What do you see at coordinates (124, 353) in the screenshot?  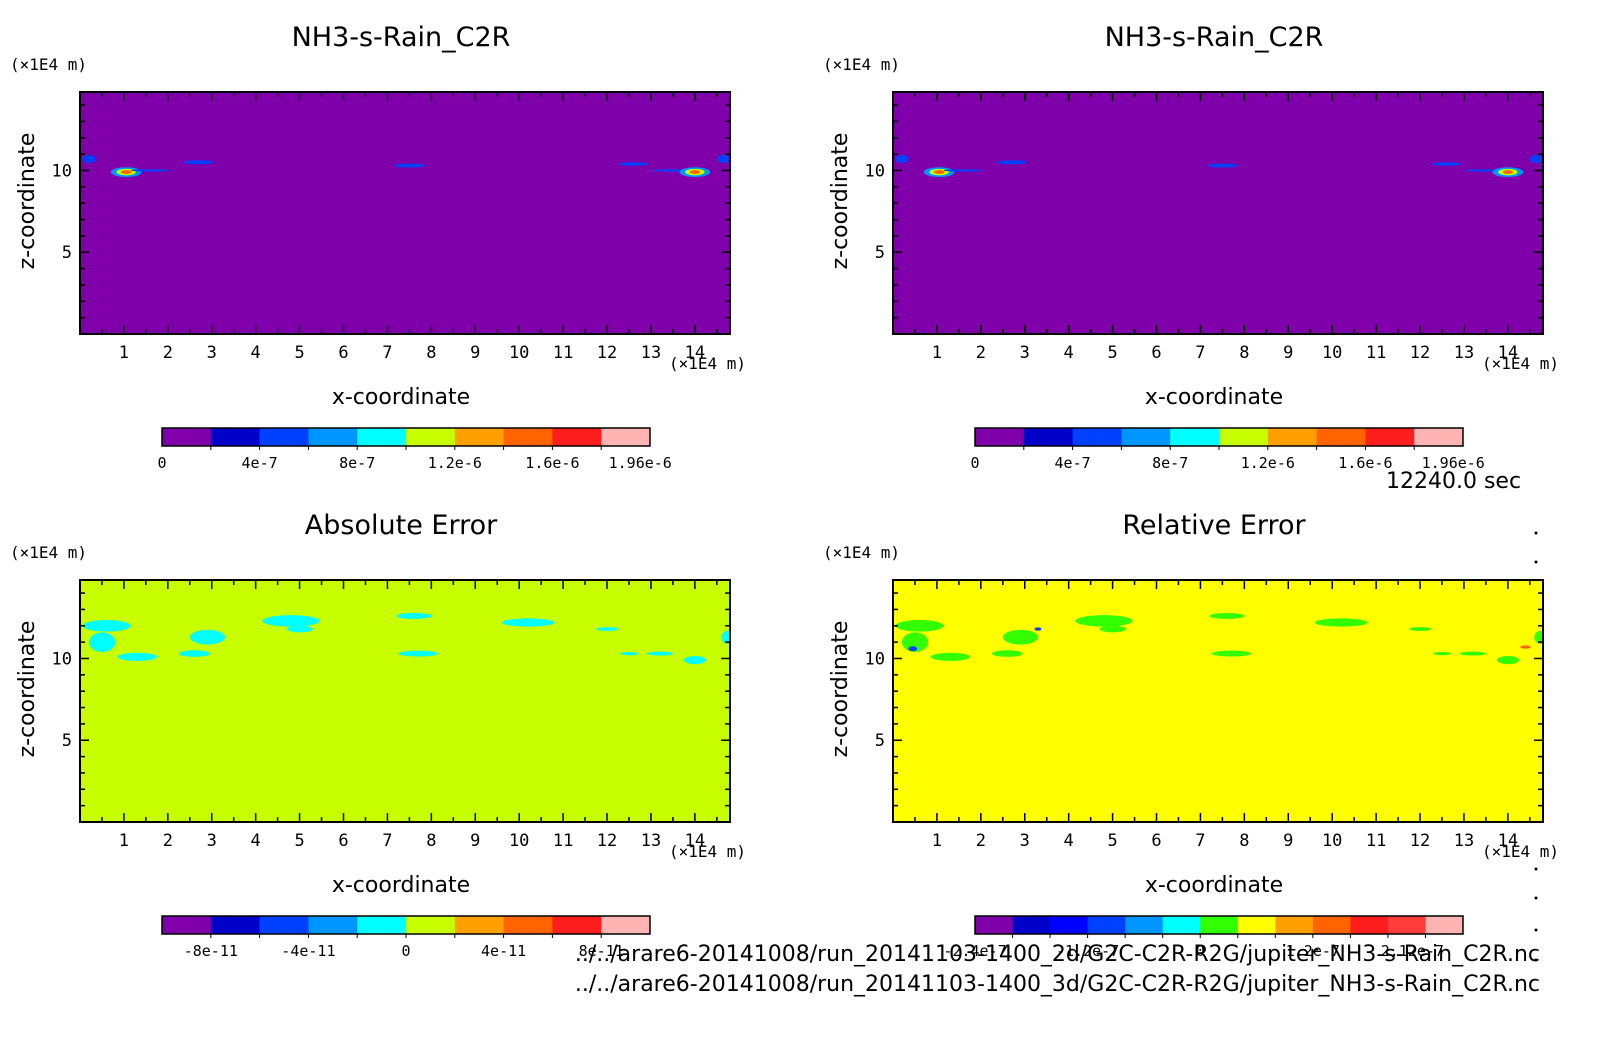 I see `x-tick-label: 1` at bounding box center [124, 353].